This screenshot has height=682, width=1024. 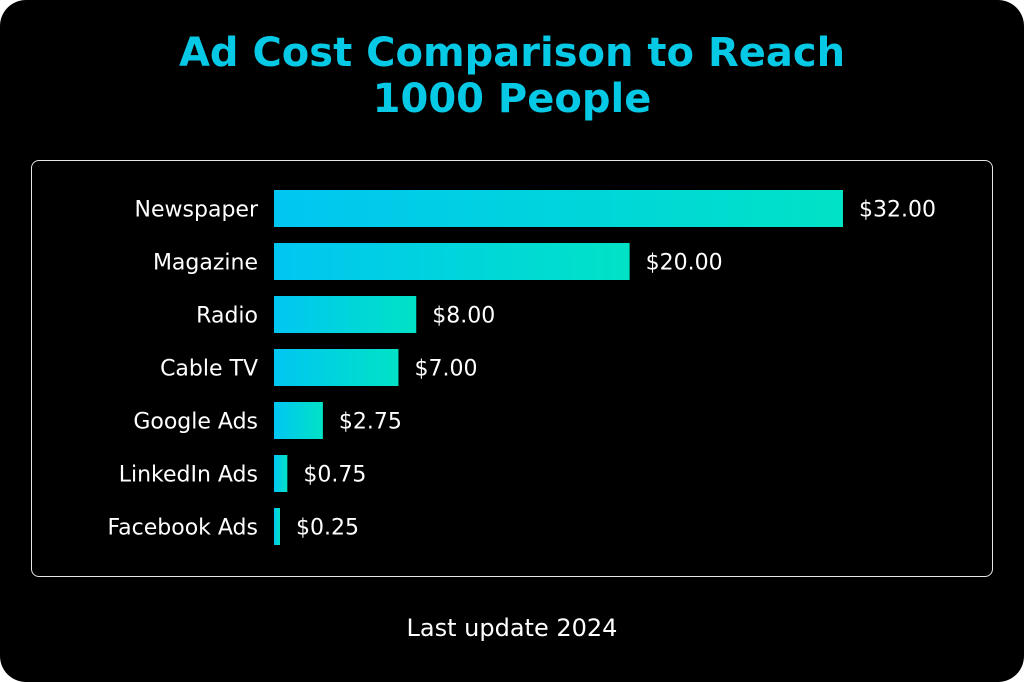 What do you see at coordinates (370, 422) in the screenshot?
I see `data-label: $2.75` at bounding box center [370, 422].